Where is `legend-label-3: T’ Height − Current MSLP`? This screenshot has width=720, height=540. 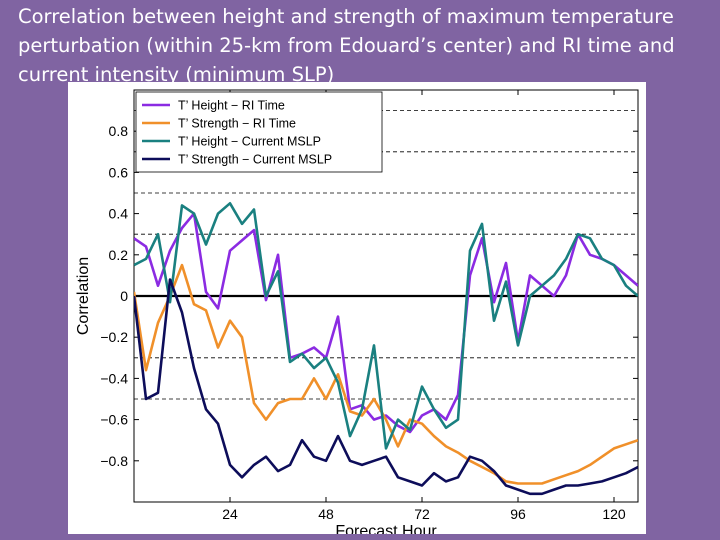
legend-label-3: T’ Height − Current MSLP is located at coordinates (249, 142).